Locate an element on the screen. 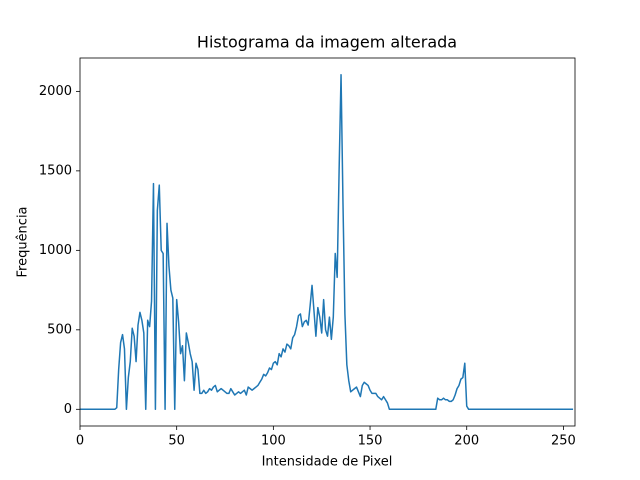  x-tick-label: 50 is located at coordinates (176, 441).